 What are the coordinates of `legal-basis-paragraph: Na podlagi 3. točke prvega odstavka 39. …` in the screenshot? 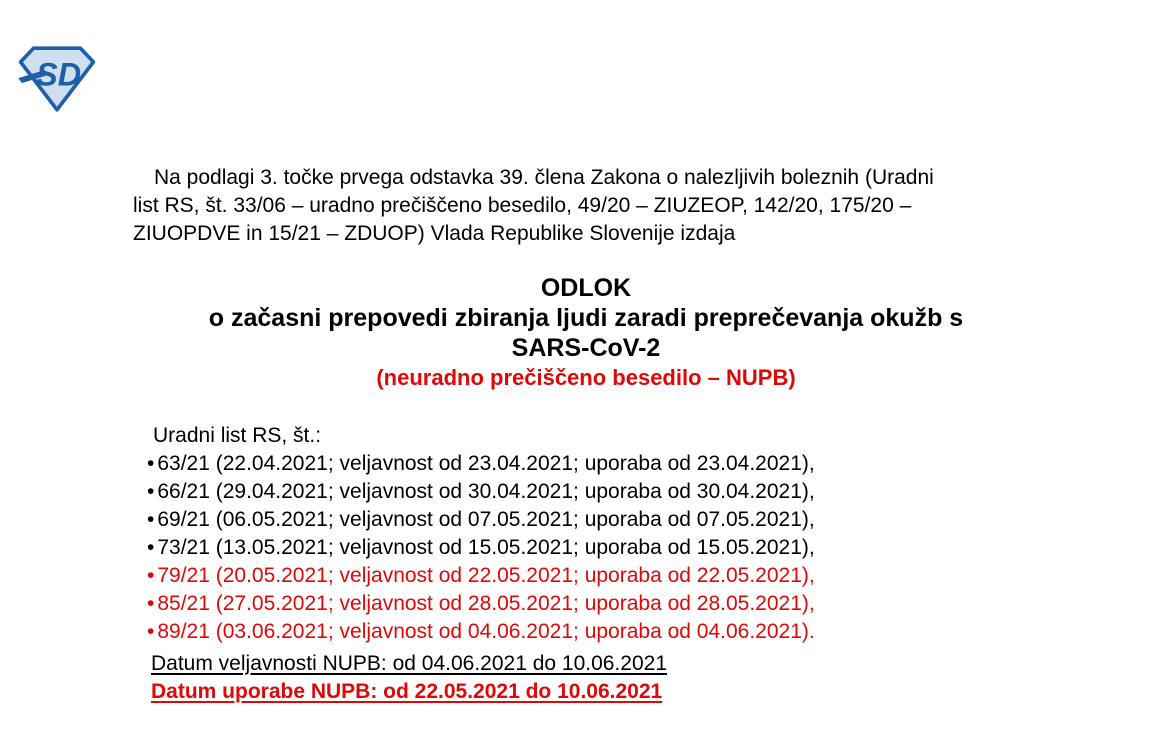 It's located at (590, 206).